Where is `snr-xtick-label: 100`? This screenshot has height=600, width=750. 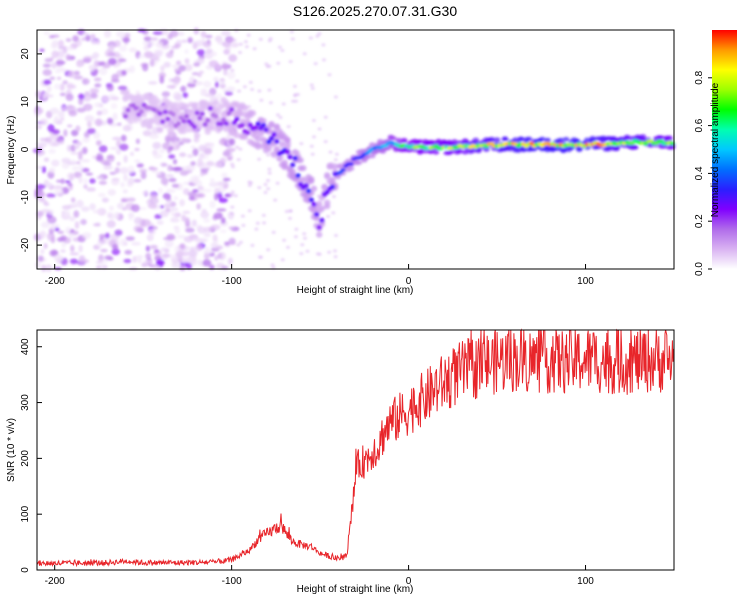 snr-xtick-label: 100 is located at coordinates (585, 581).